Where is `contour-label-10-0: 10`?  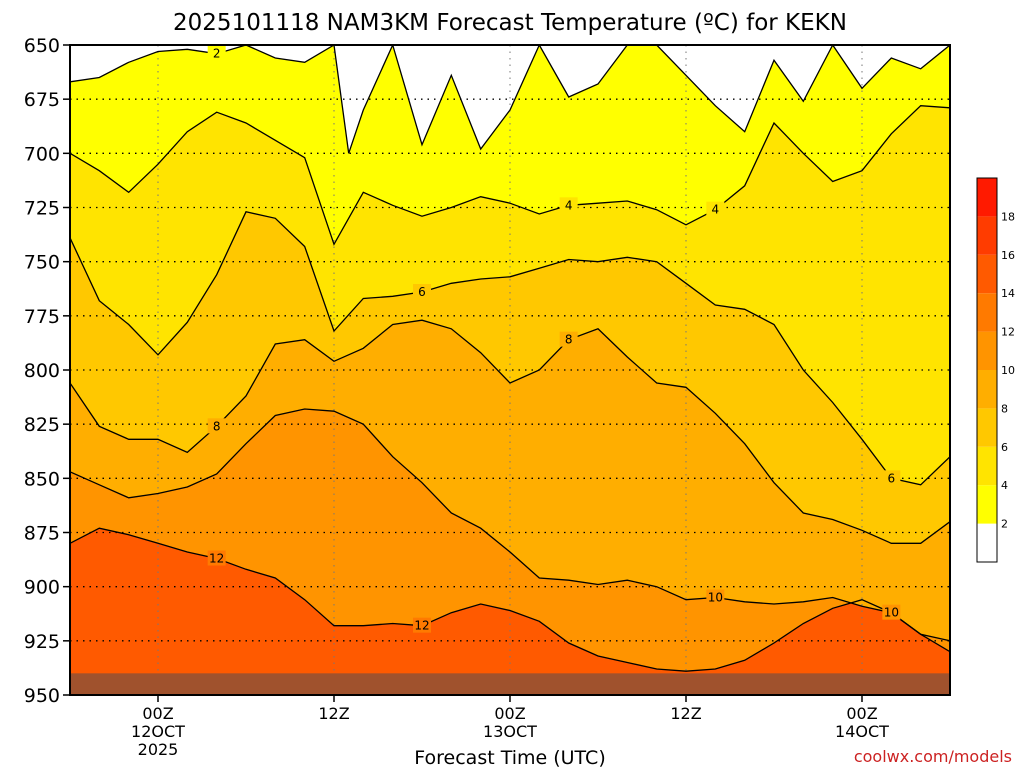 contour-label-10-0: 10 is located at coordinates (891, 613).